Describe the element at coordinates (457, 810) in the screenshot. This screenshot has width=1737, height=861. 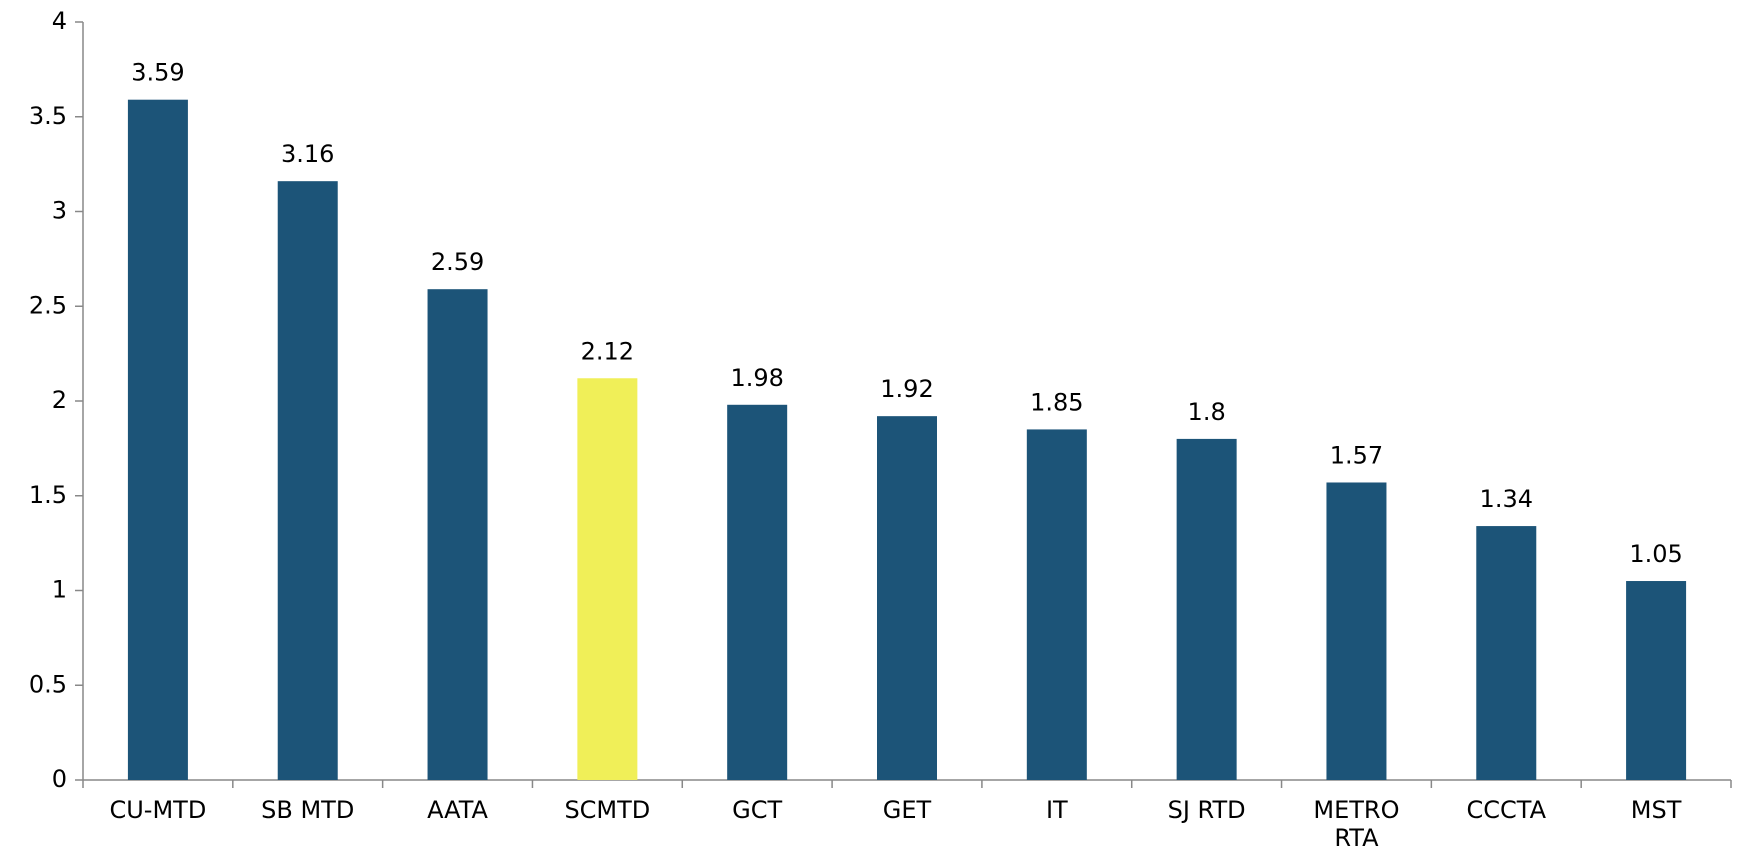
I see `x-tick-label: AATA` at that location.